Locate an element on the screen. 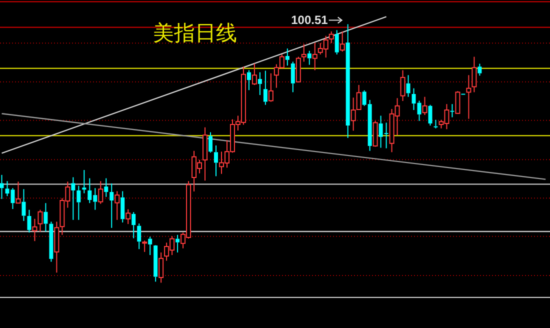 The width and height of the screenshot is (550, 328). chart-title: 美指日线 is located at coordinates (195, 33).